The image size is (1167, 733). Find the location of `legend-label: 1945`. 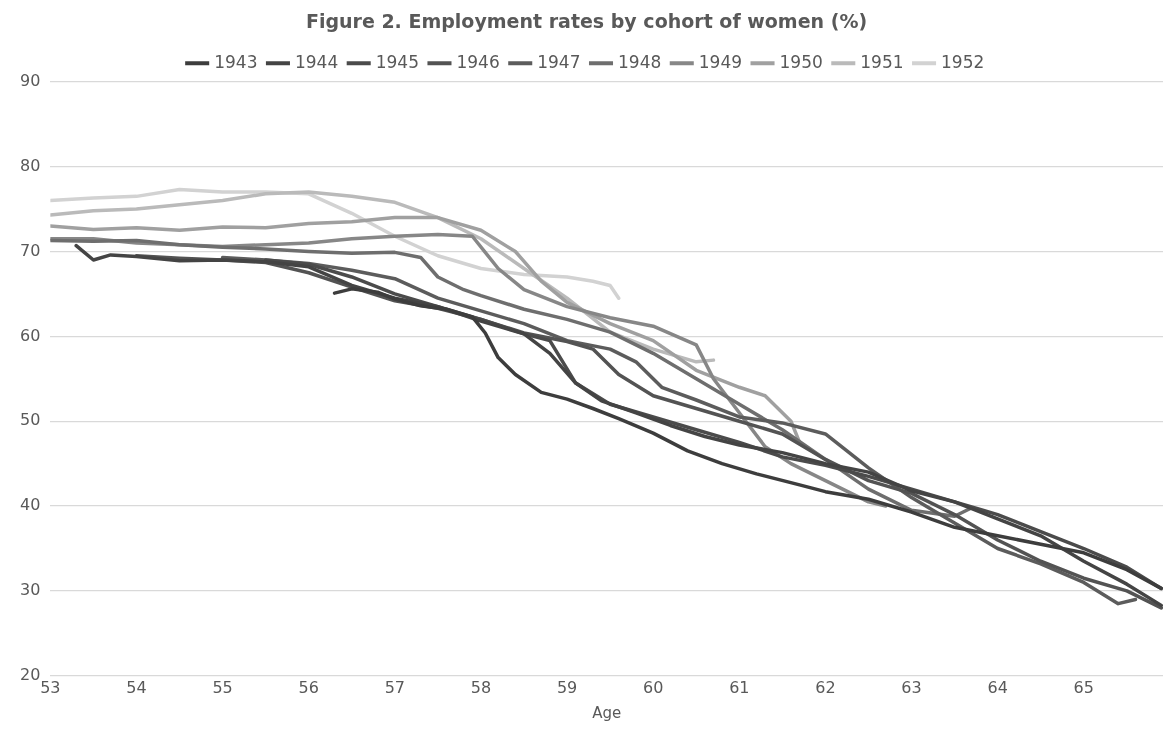

legend-label: 1945 is located at coordinates (397, 61).